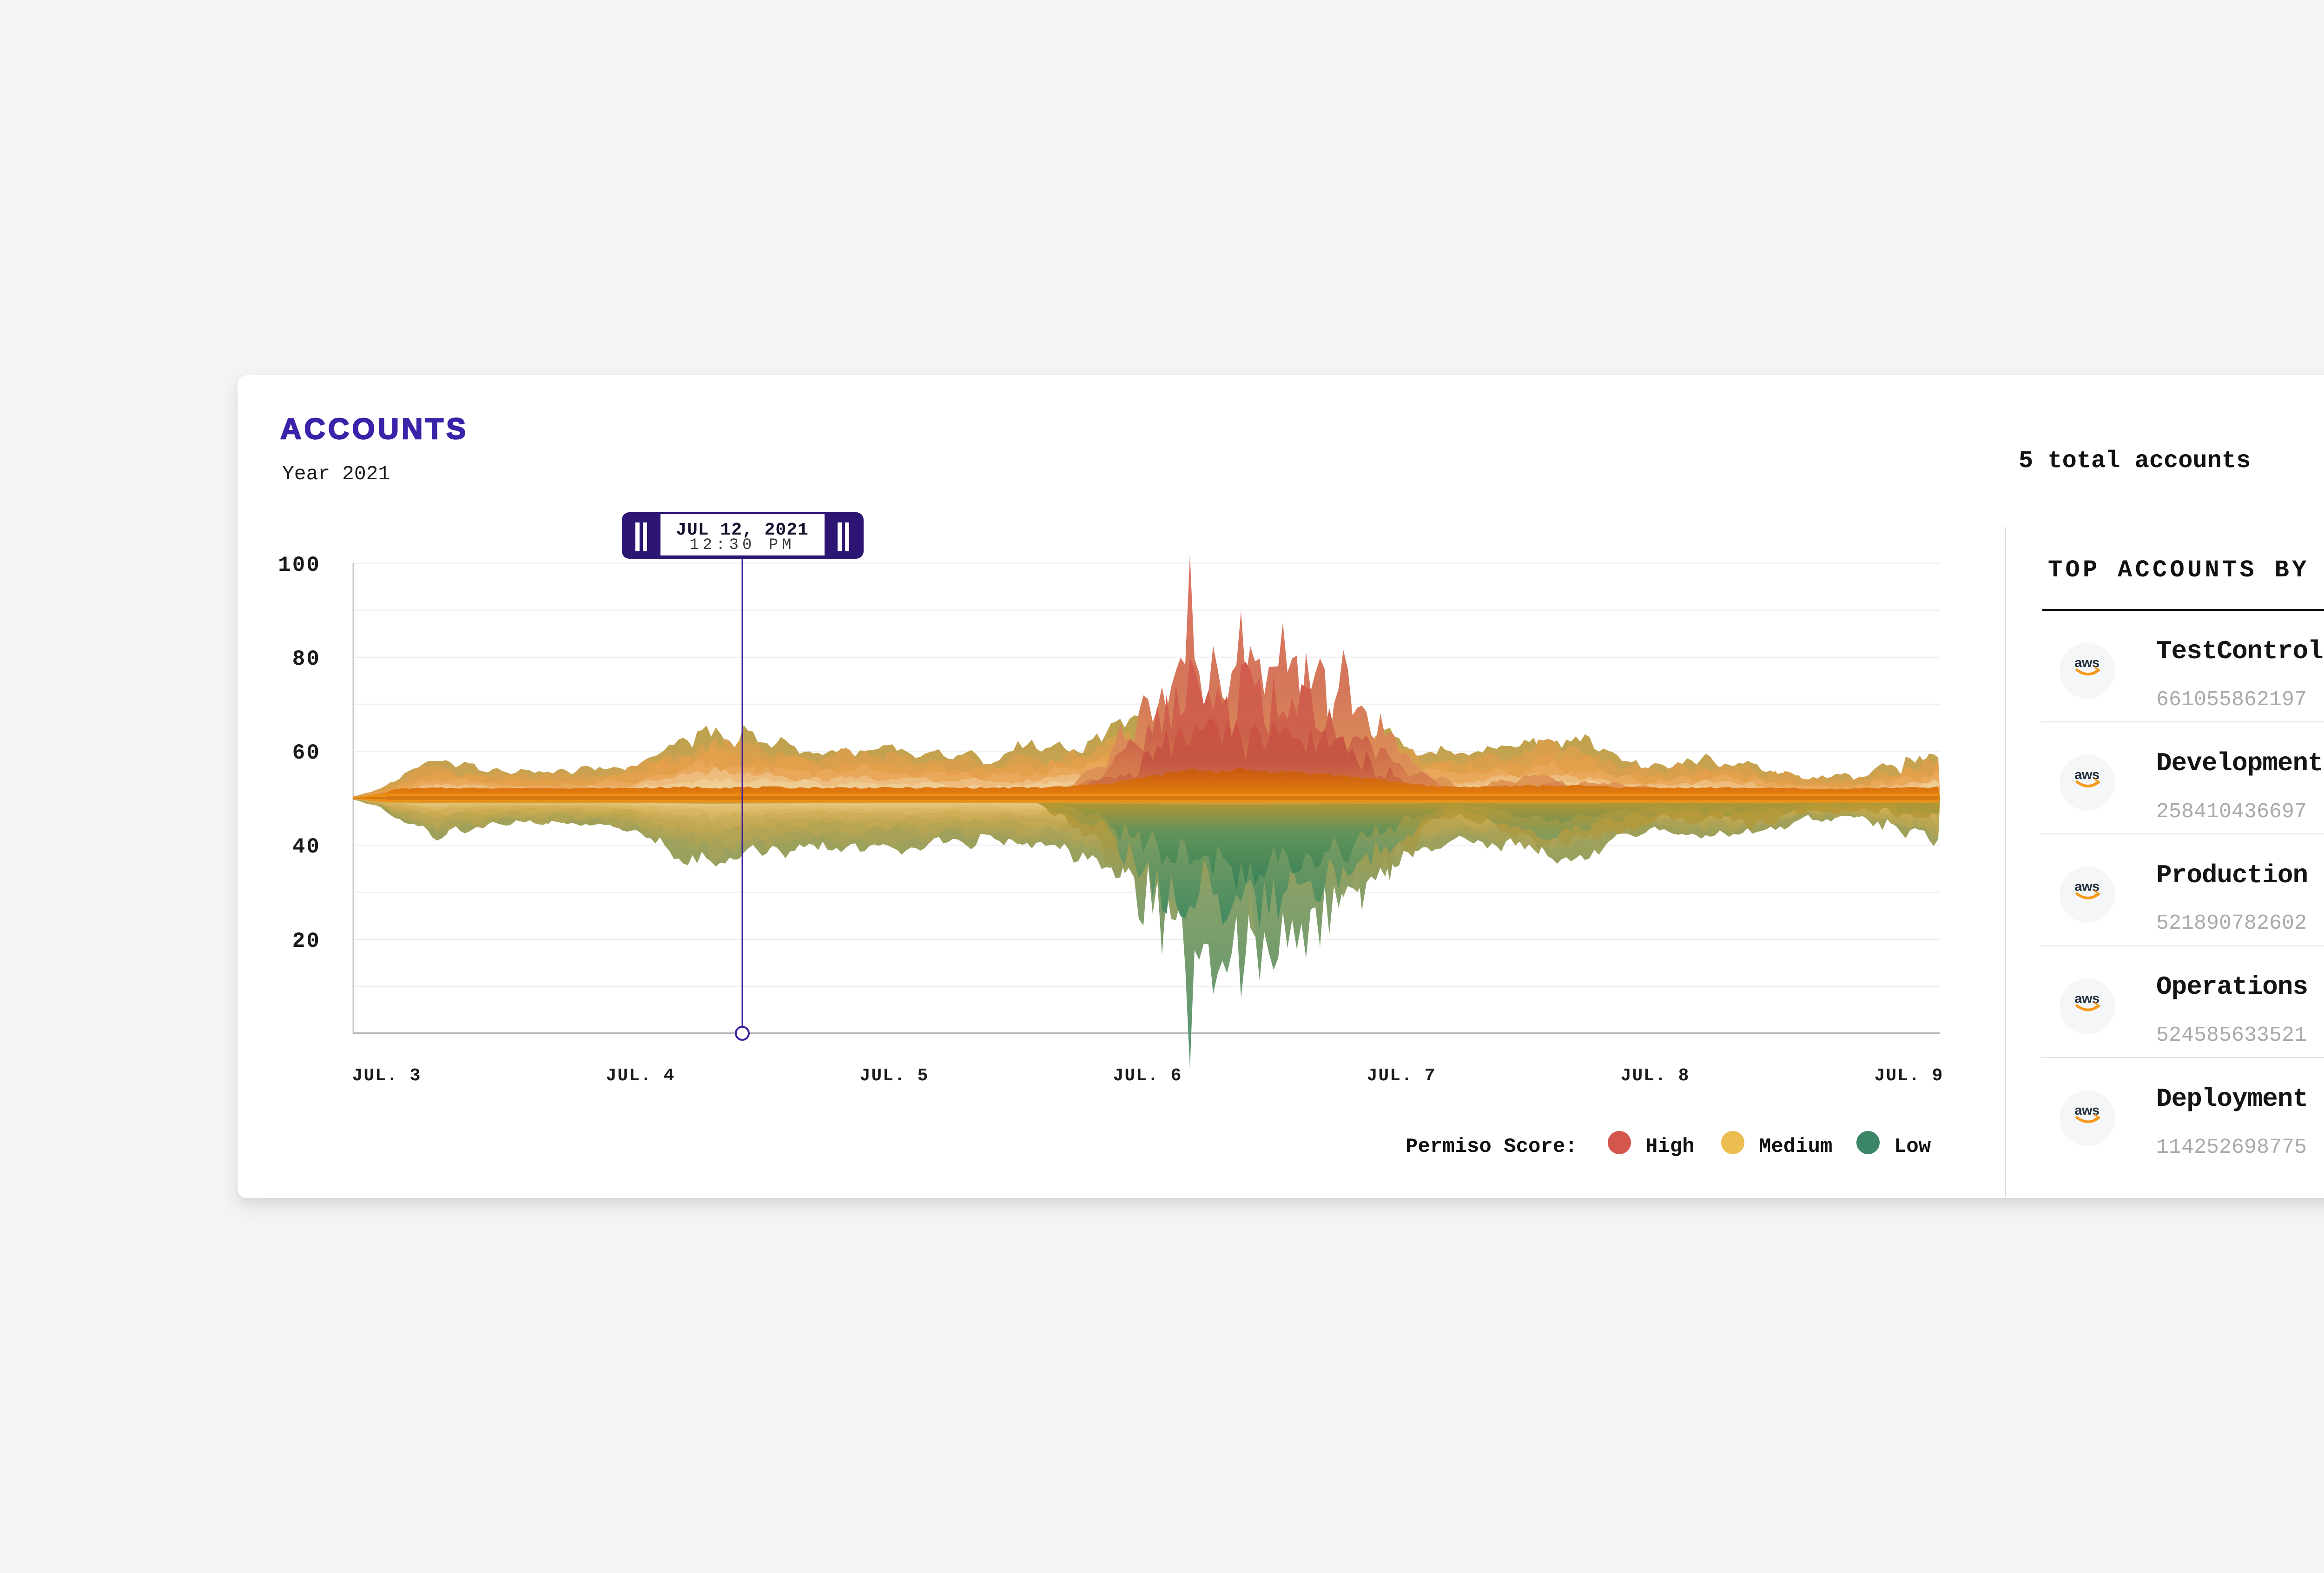 The width and height of the screenshot is (2324, 1573). Describe the element at coordinates (2239, 651) in the screenshot. I see `svg-text: TestControl` at that location.